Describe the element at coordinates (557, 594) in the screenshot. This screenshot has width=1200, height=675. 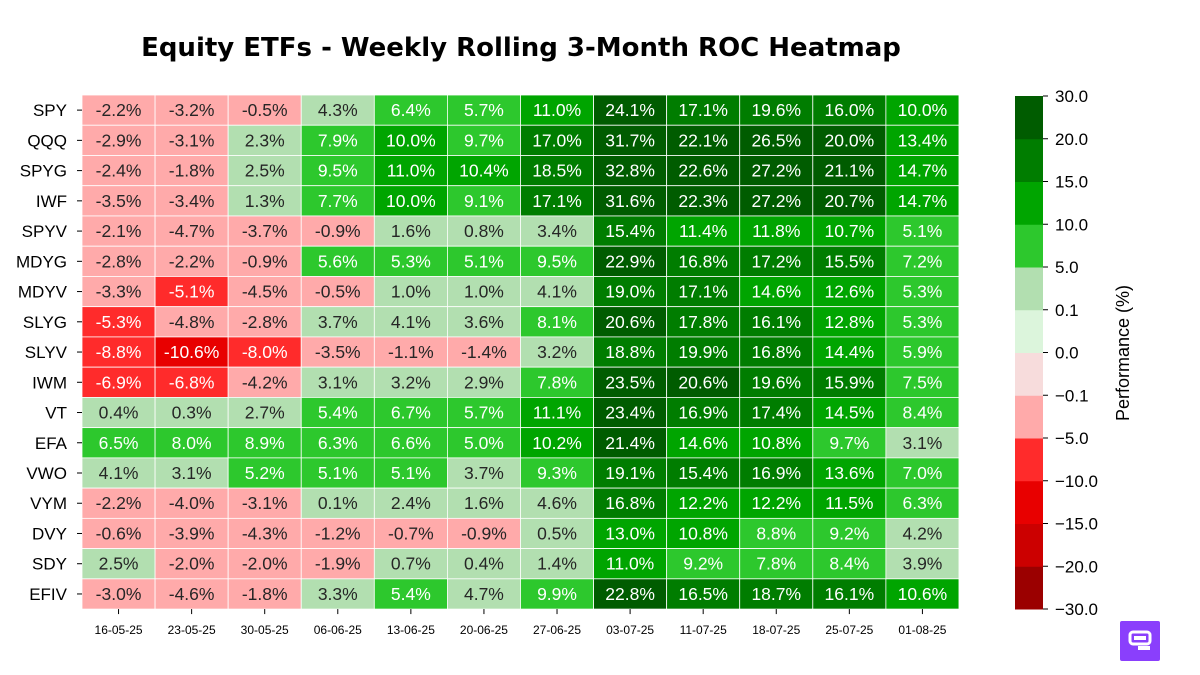
I see `cell-value-label: 9.9%` at that location.